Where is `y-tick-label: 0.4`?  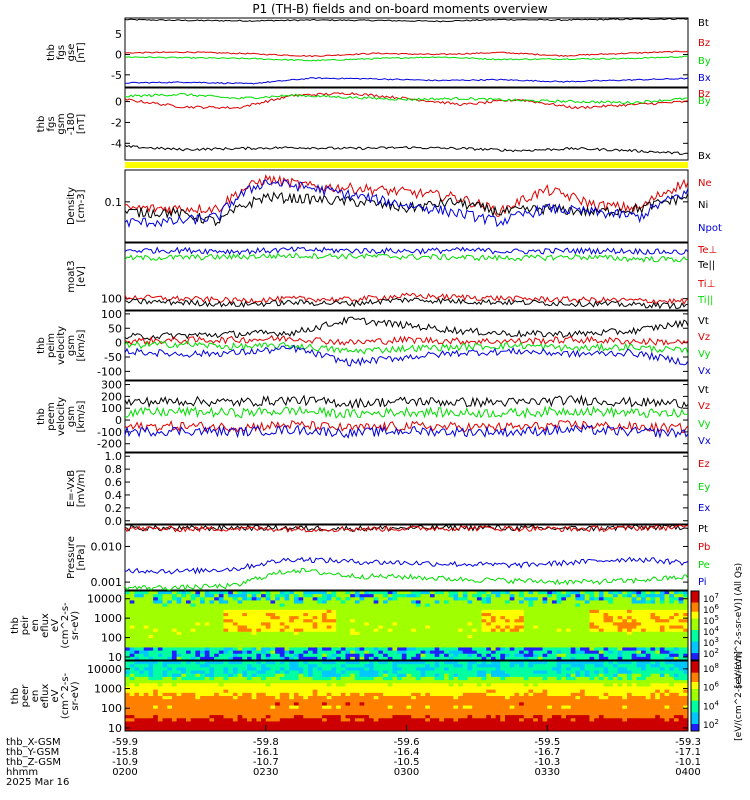 y-tick-label: 0.4 is located at coordinates (114, 495).